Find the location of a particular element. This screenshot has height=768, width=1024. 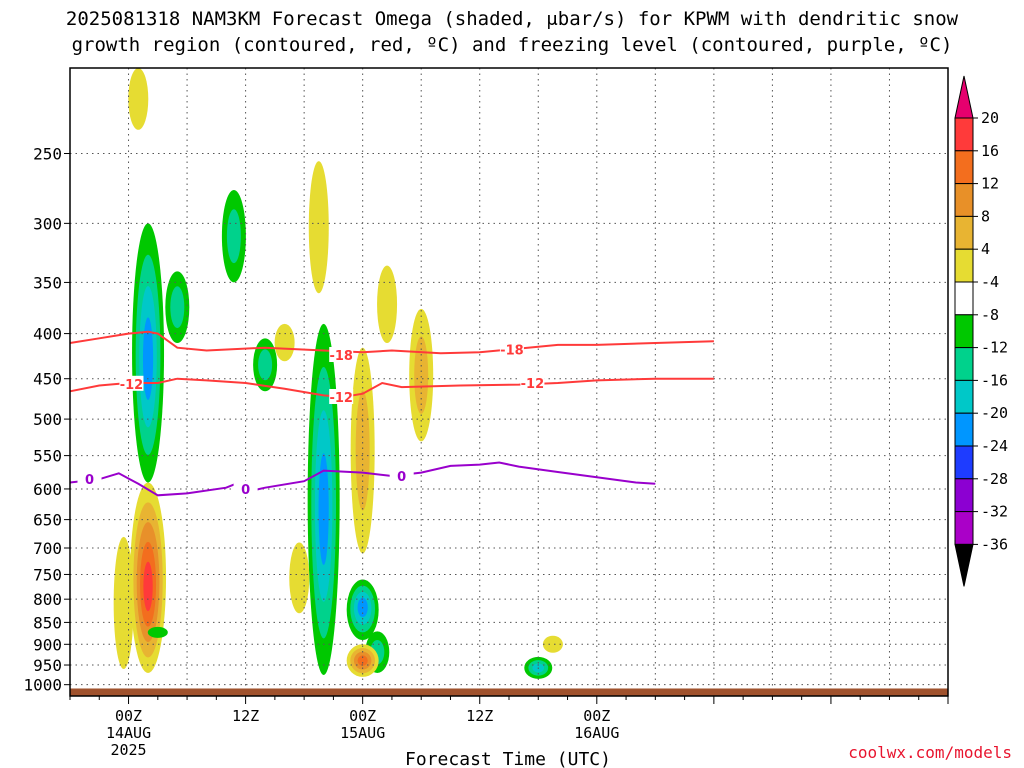

contour-label-3: -12 is located at coordinates (341, 398).